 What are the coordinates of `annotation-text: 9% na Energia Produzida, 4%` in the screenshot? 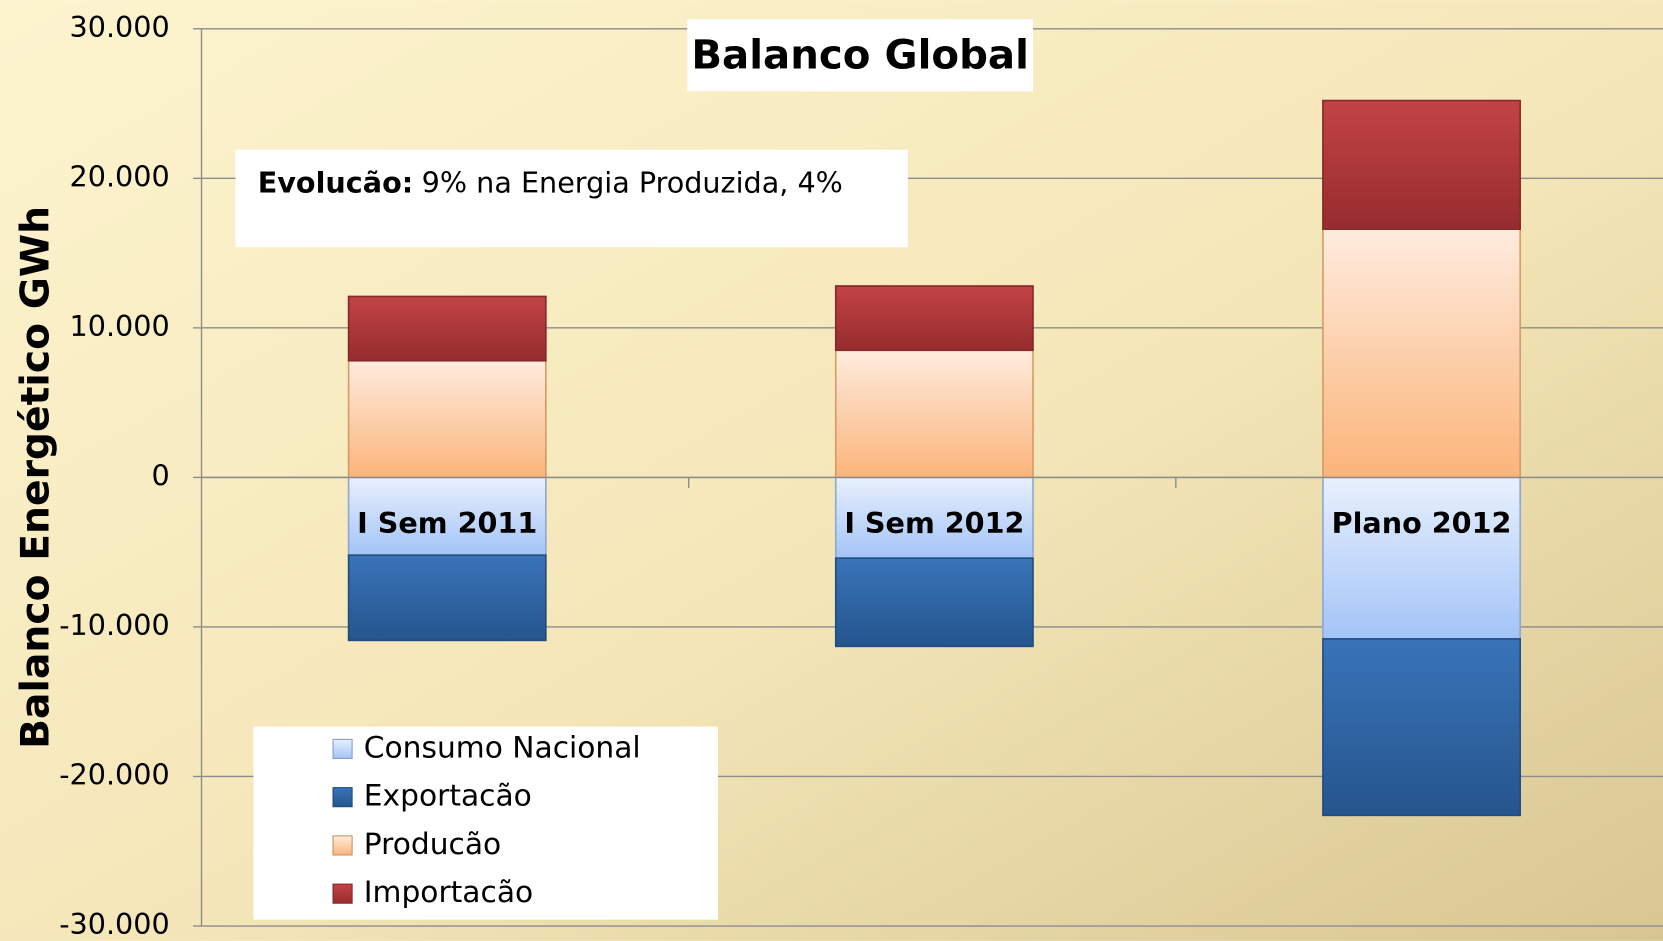 It's located at (632, 183).